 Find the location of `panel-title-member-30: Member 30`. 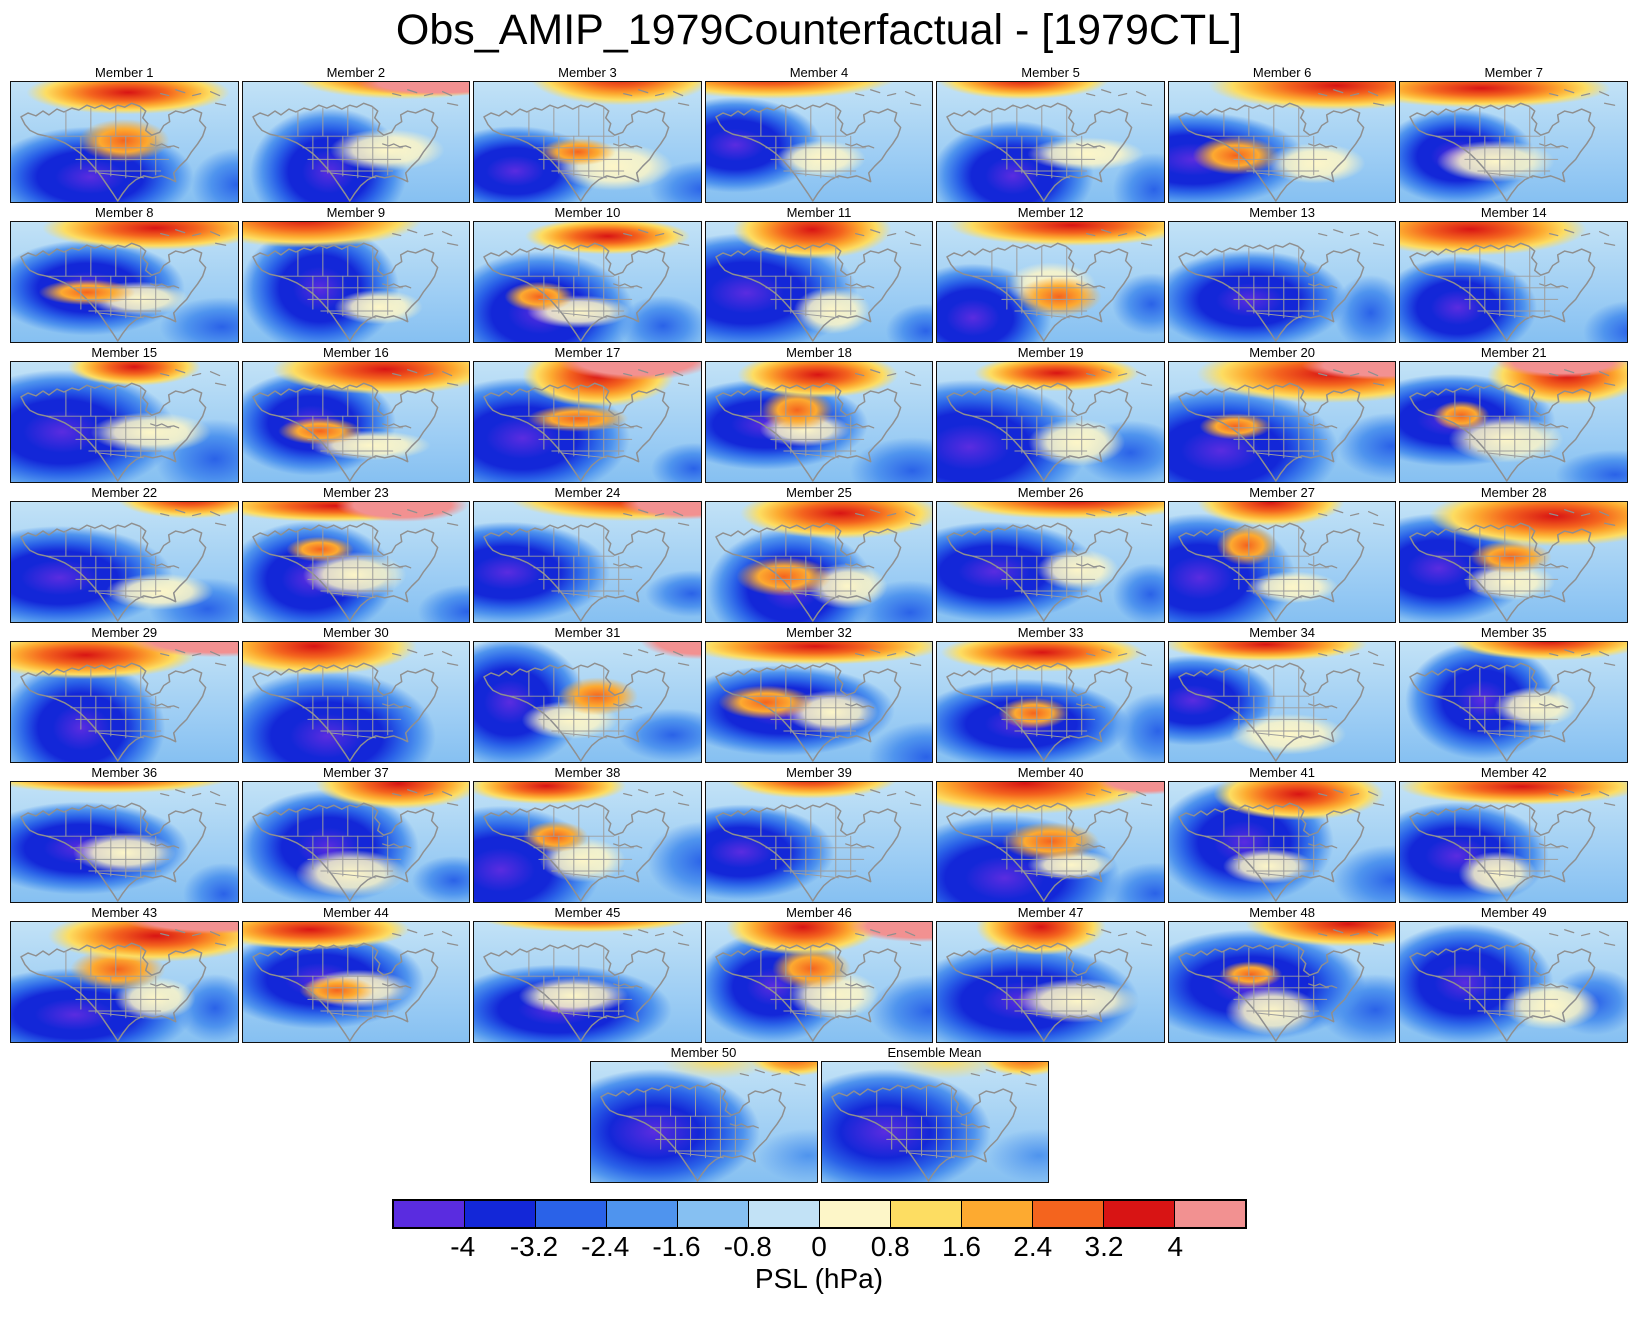

panel-title-member-30: Member 30 is located at coordinates (355, 632).